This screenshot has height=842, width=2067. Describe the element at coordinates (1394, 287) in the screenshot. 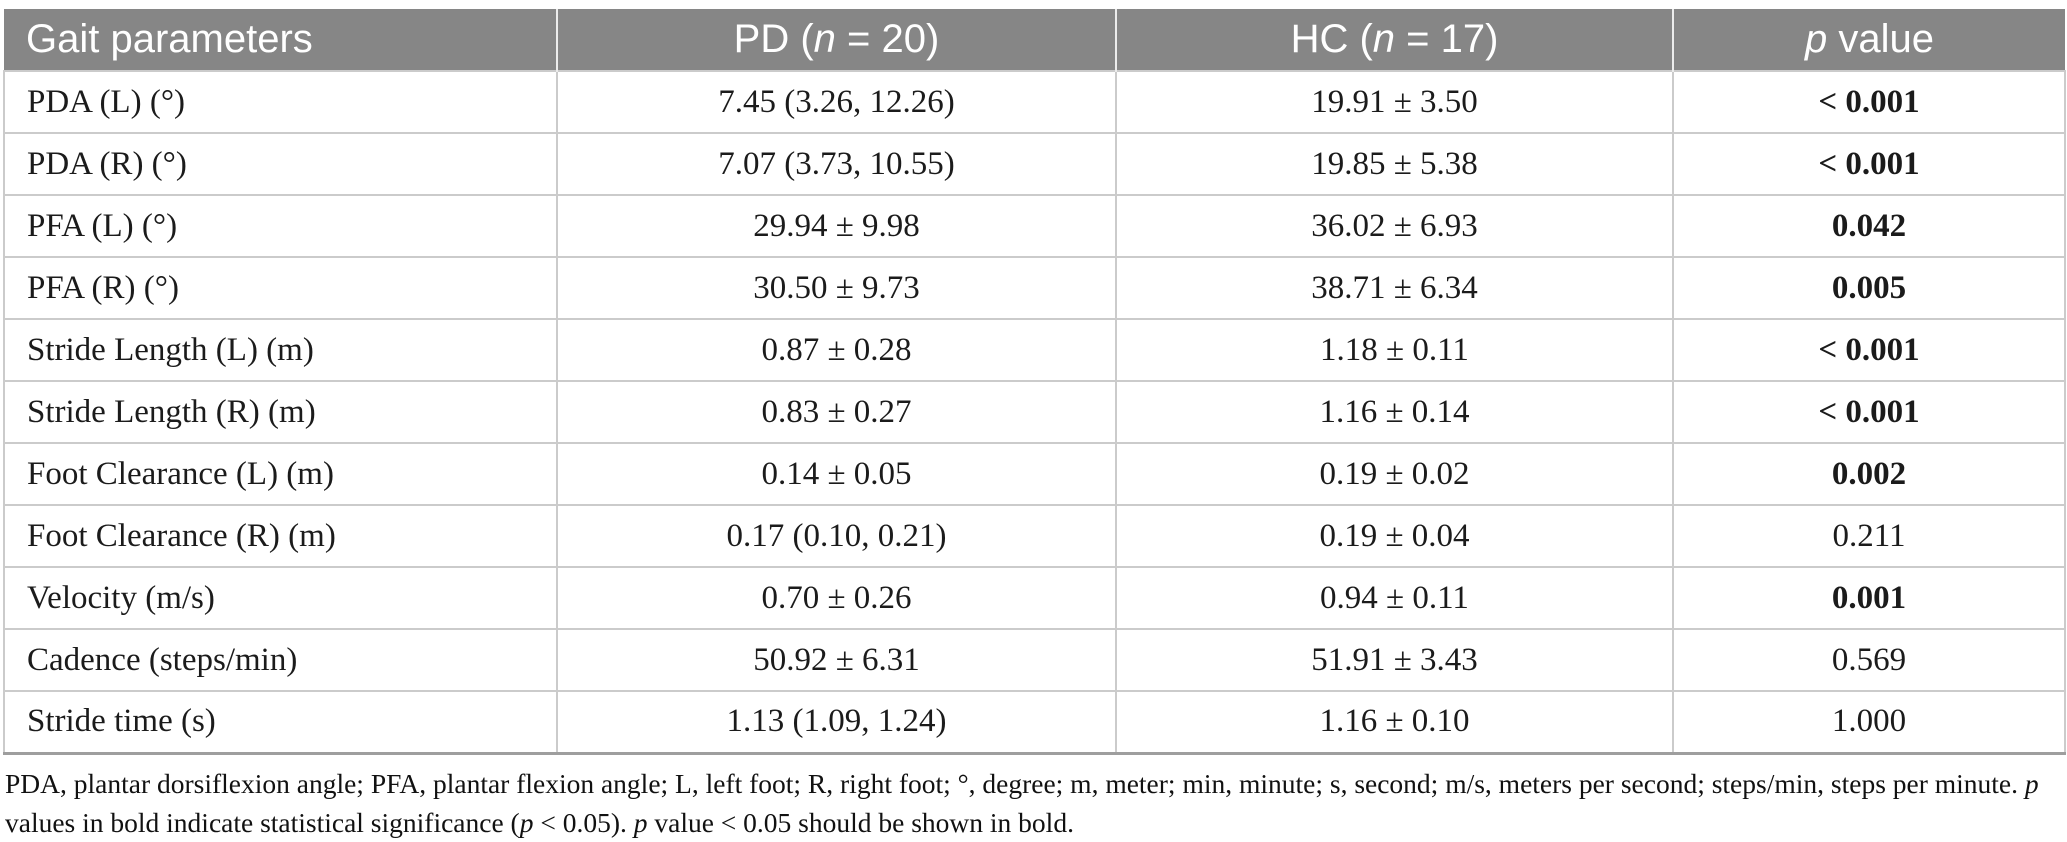

I see `cell-hc-value: 38.71 ± 6.34` at that location.